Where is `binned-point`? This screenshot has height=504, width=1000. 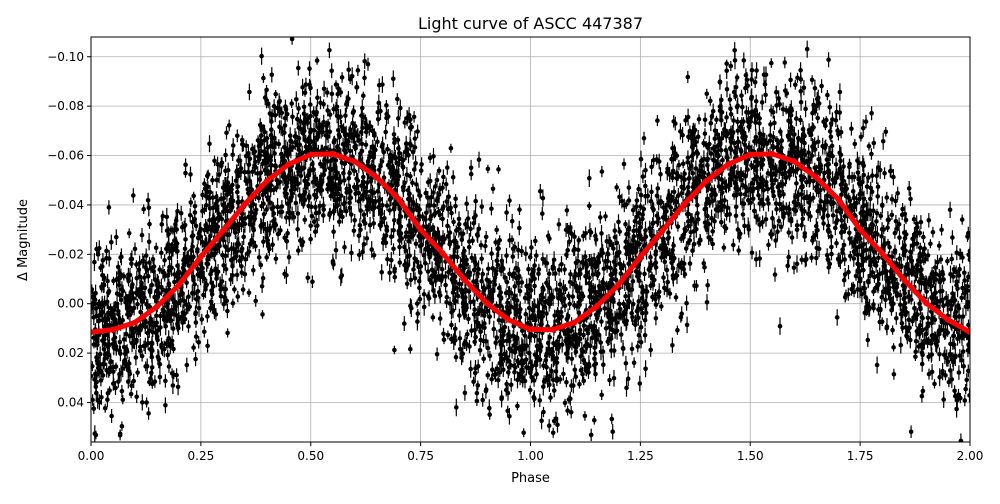 binned-point is located at coordinates (882, 253).